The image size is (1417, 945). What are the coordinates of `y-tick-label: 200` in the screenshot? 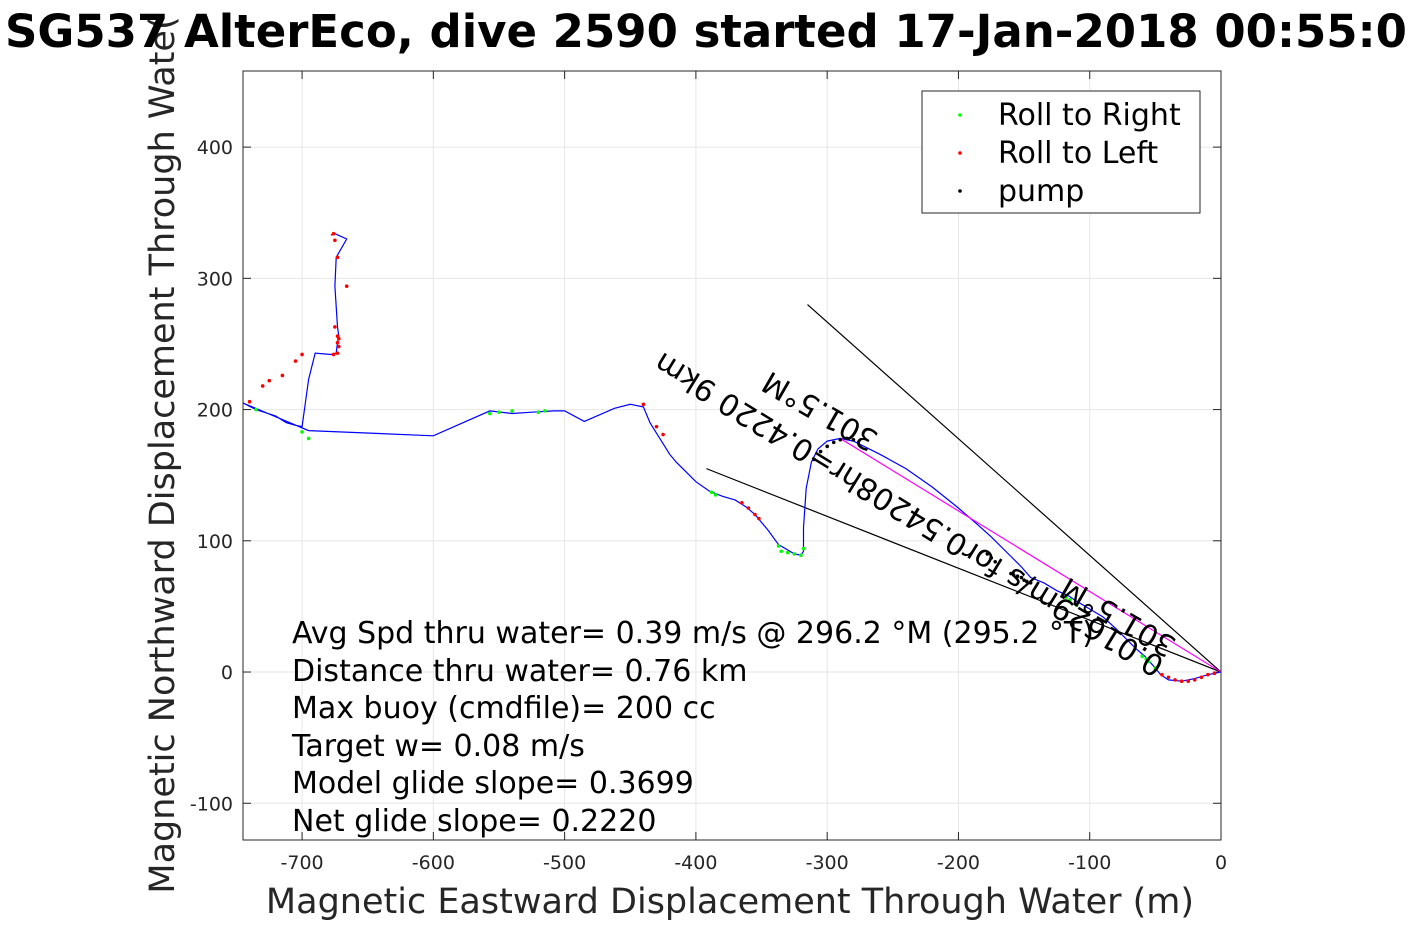 It's located at (215, 411).